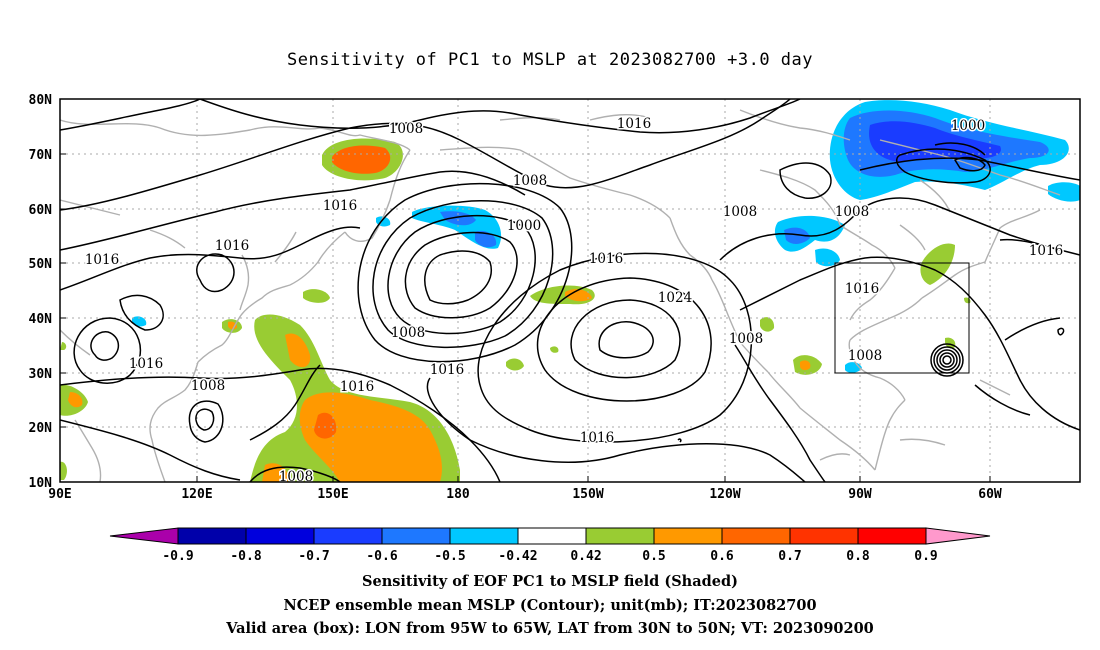  What do you see at coordinates (517, 556) in the screenshot?
I see `colorbar-tick-label: -0.42` at bounding box center [517, 556].